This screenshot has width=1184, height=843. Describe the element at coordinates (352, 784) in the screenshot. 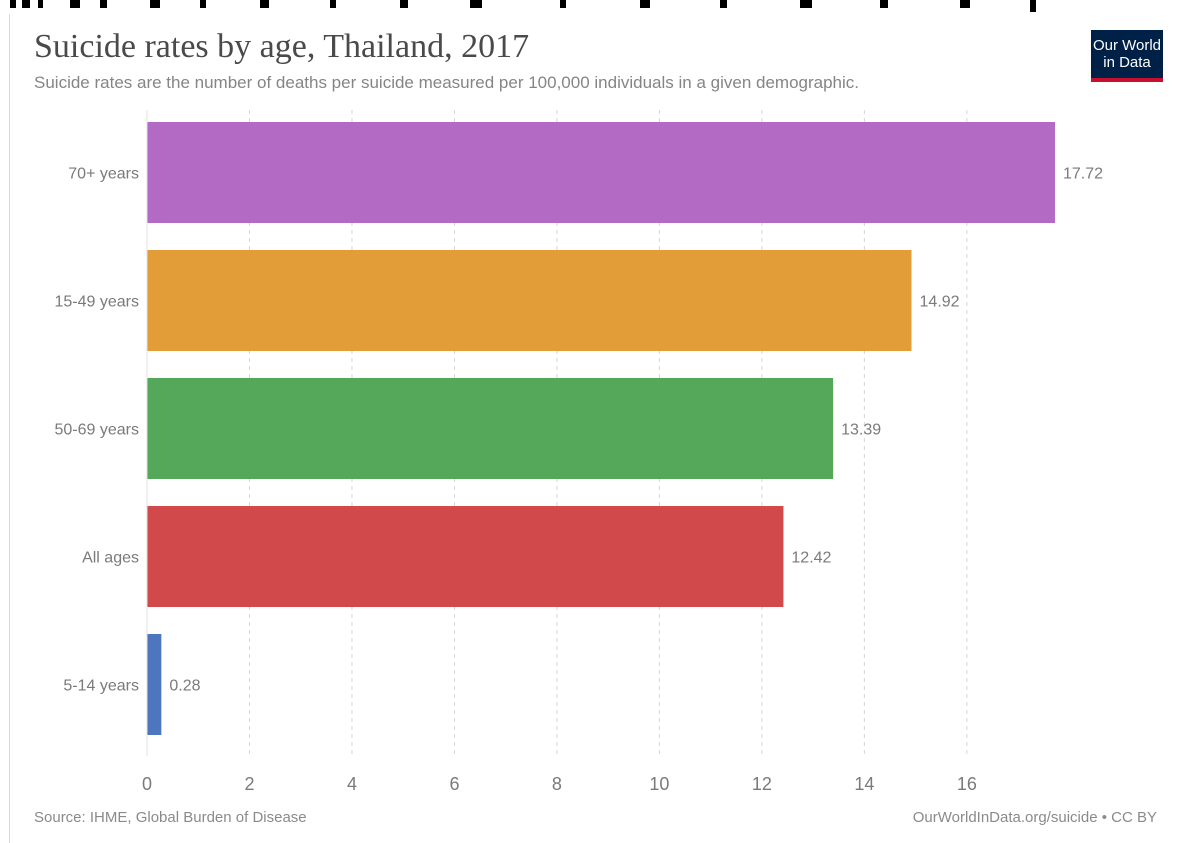

I see `x-tick-label: 4` at that location.